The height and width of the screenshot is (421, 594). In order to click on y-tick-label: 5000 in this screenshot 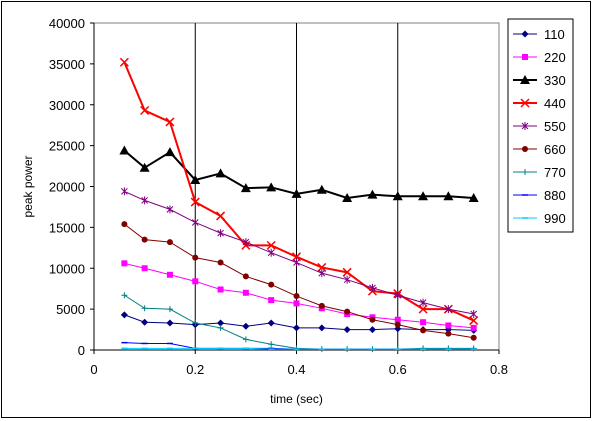, I will do `click(70, 309)`.